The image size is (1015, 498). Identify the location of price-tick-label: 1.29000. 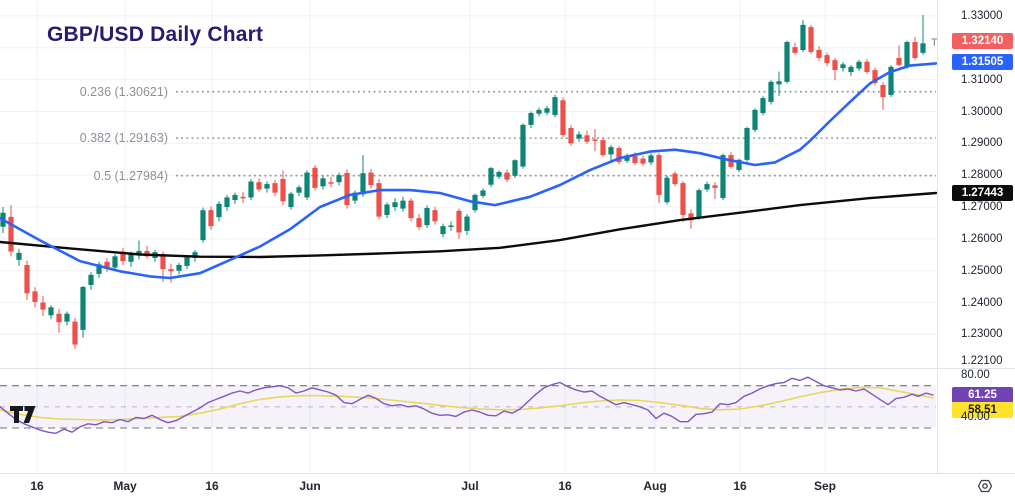
(982, 143).